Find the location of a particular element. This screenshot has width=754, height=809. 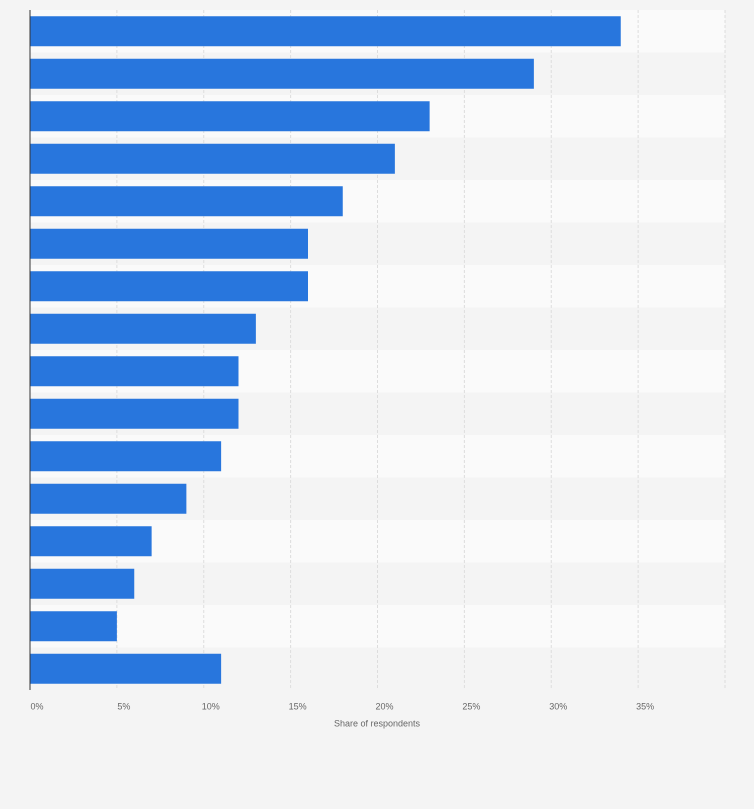

x-axis-label: Share of respondents is located at coordinates (377, 723).